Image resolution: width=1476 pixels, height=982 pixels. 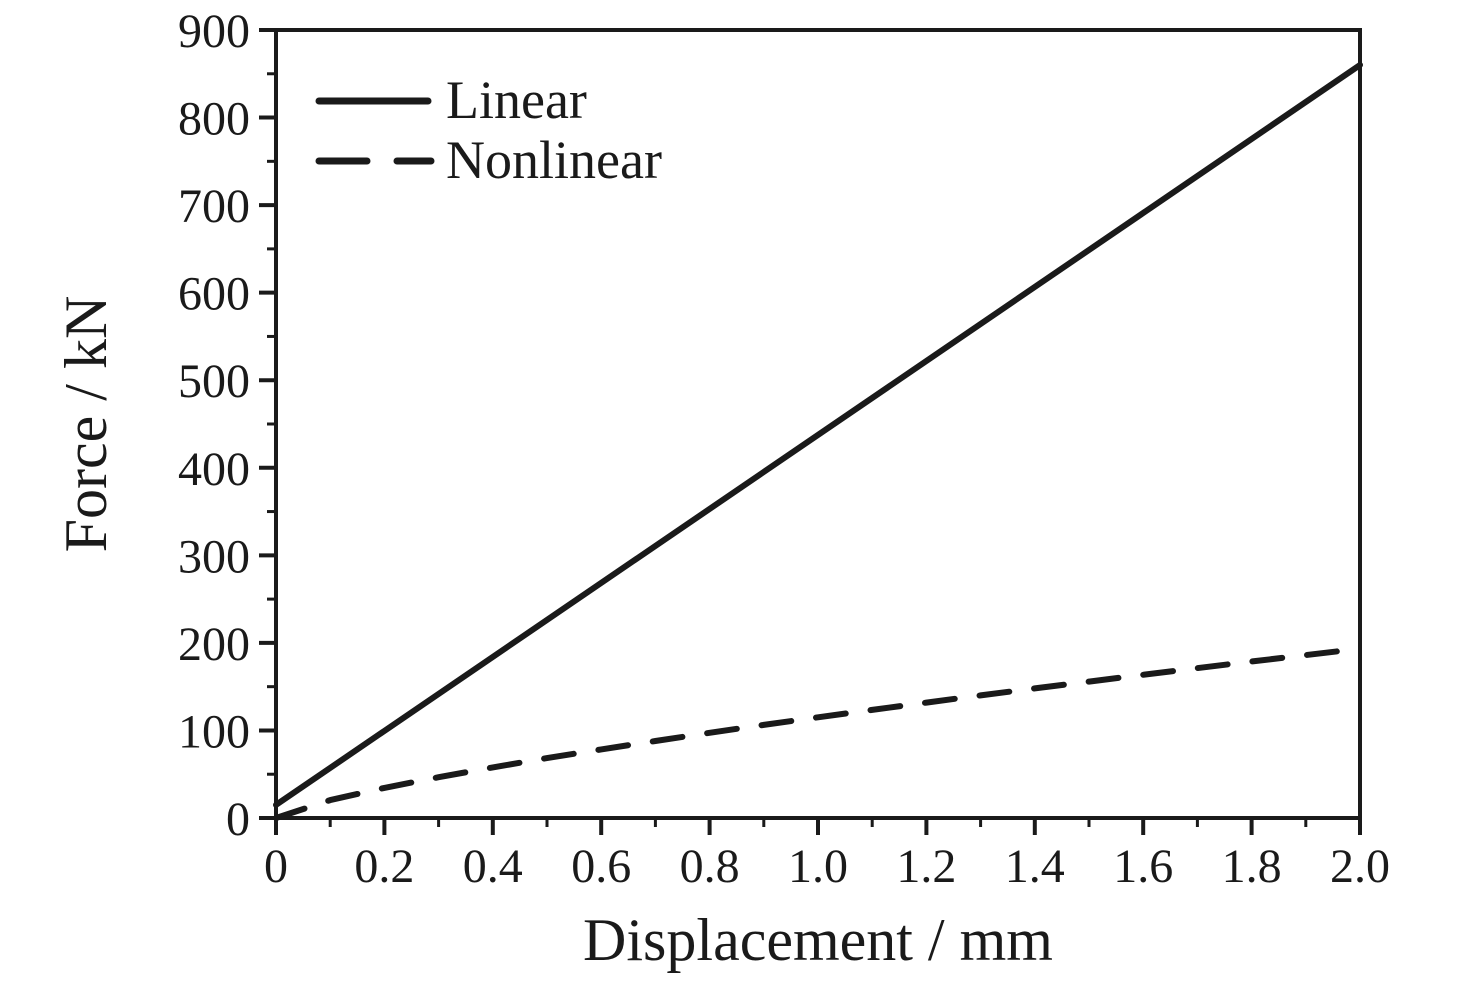 What do you see at coordinates (516, 100) in the screenshot?
I see `legend-label-linear: Linear` at bounding box center [516, 100].